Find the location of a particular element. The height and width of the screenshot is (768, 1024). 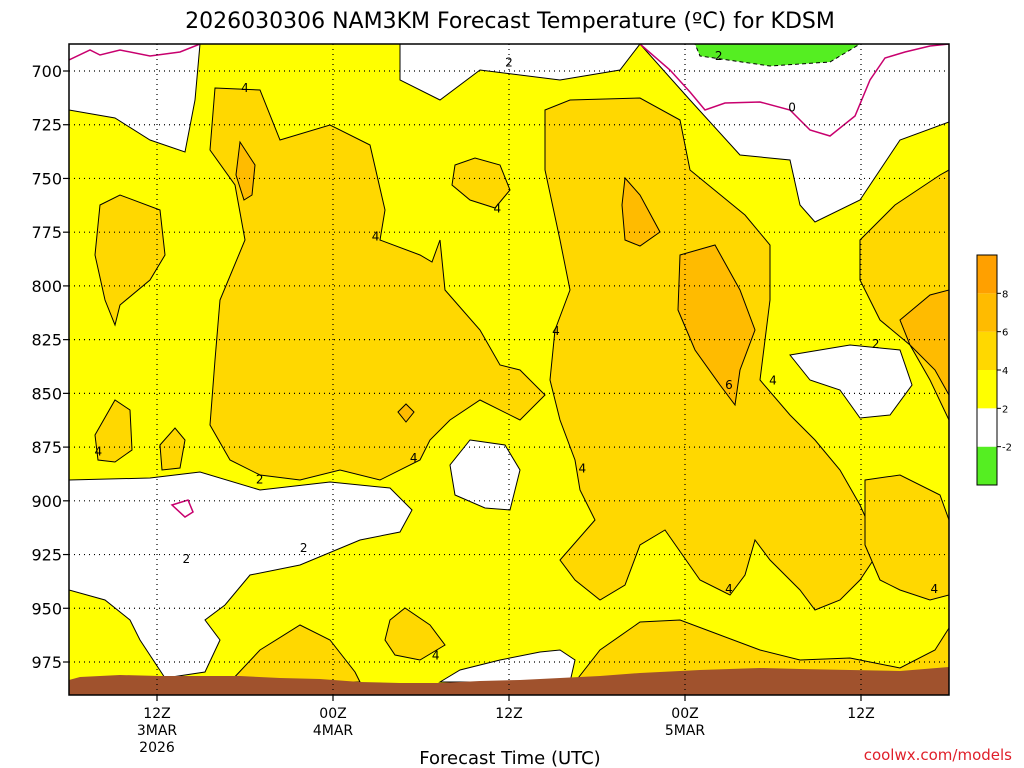

x-axis-title: Forecast Time (UTC) is located at coordinates (509, 758).